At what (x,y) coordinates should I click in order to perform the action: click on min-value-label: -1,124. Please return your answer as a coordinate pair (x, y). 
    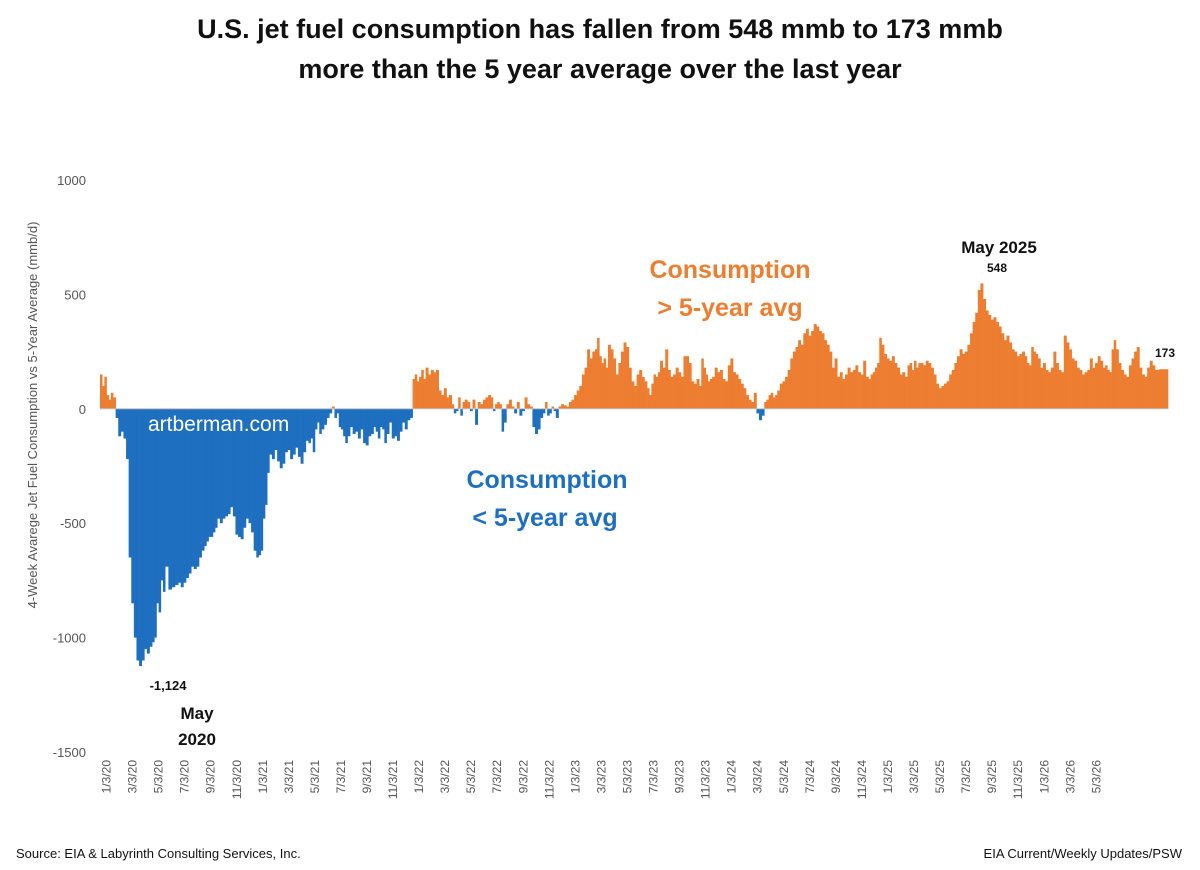
    Looking at the image, I should click on (169, 685).